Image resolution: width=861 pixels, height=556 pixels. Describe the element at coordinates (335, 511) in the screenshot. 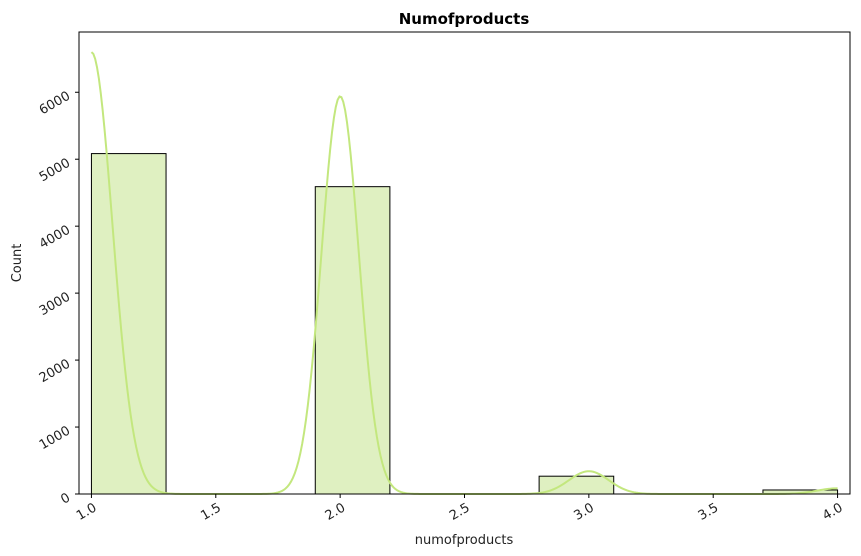

I see `x-tick-label: 2.0` at that location.